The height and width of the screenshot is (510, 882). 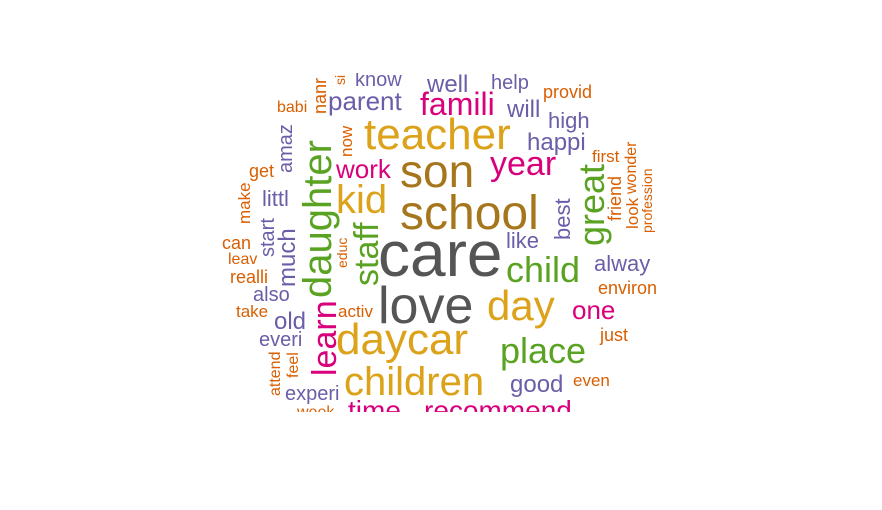 What do you see at coordinates (543, 350) in the screenshot?
I see `word-place: place` at bounding box center [543, 350].